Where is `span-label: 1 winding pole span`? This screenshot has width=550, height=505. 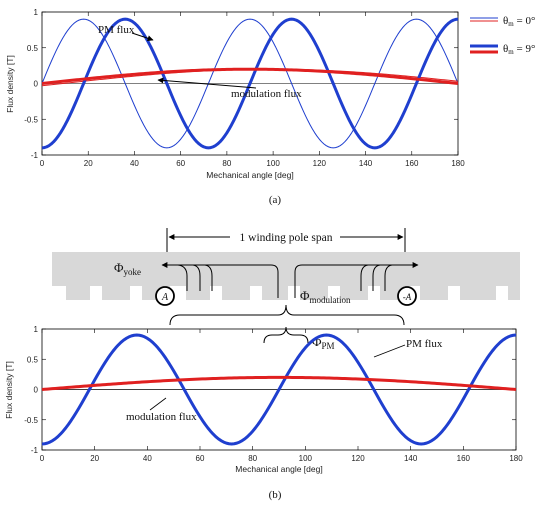
span-label: 1 winding pole span is located at coordinates (286, 238).